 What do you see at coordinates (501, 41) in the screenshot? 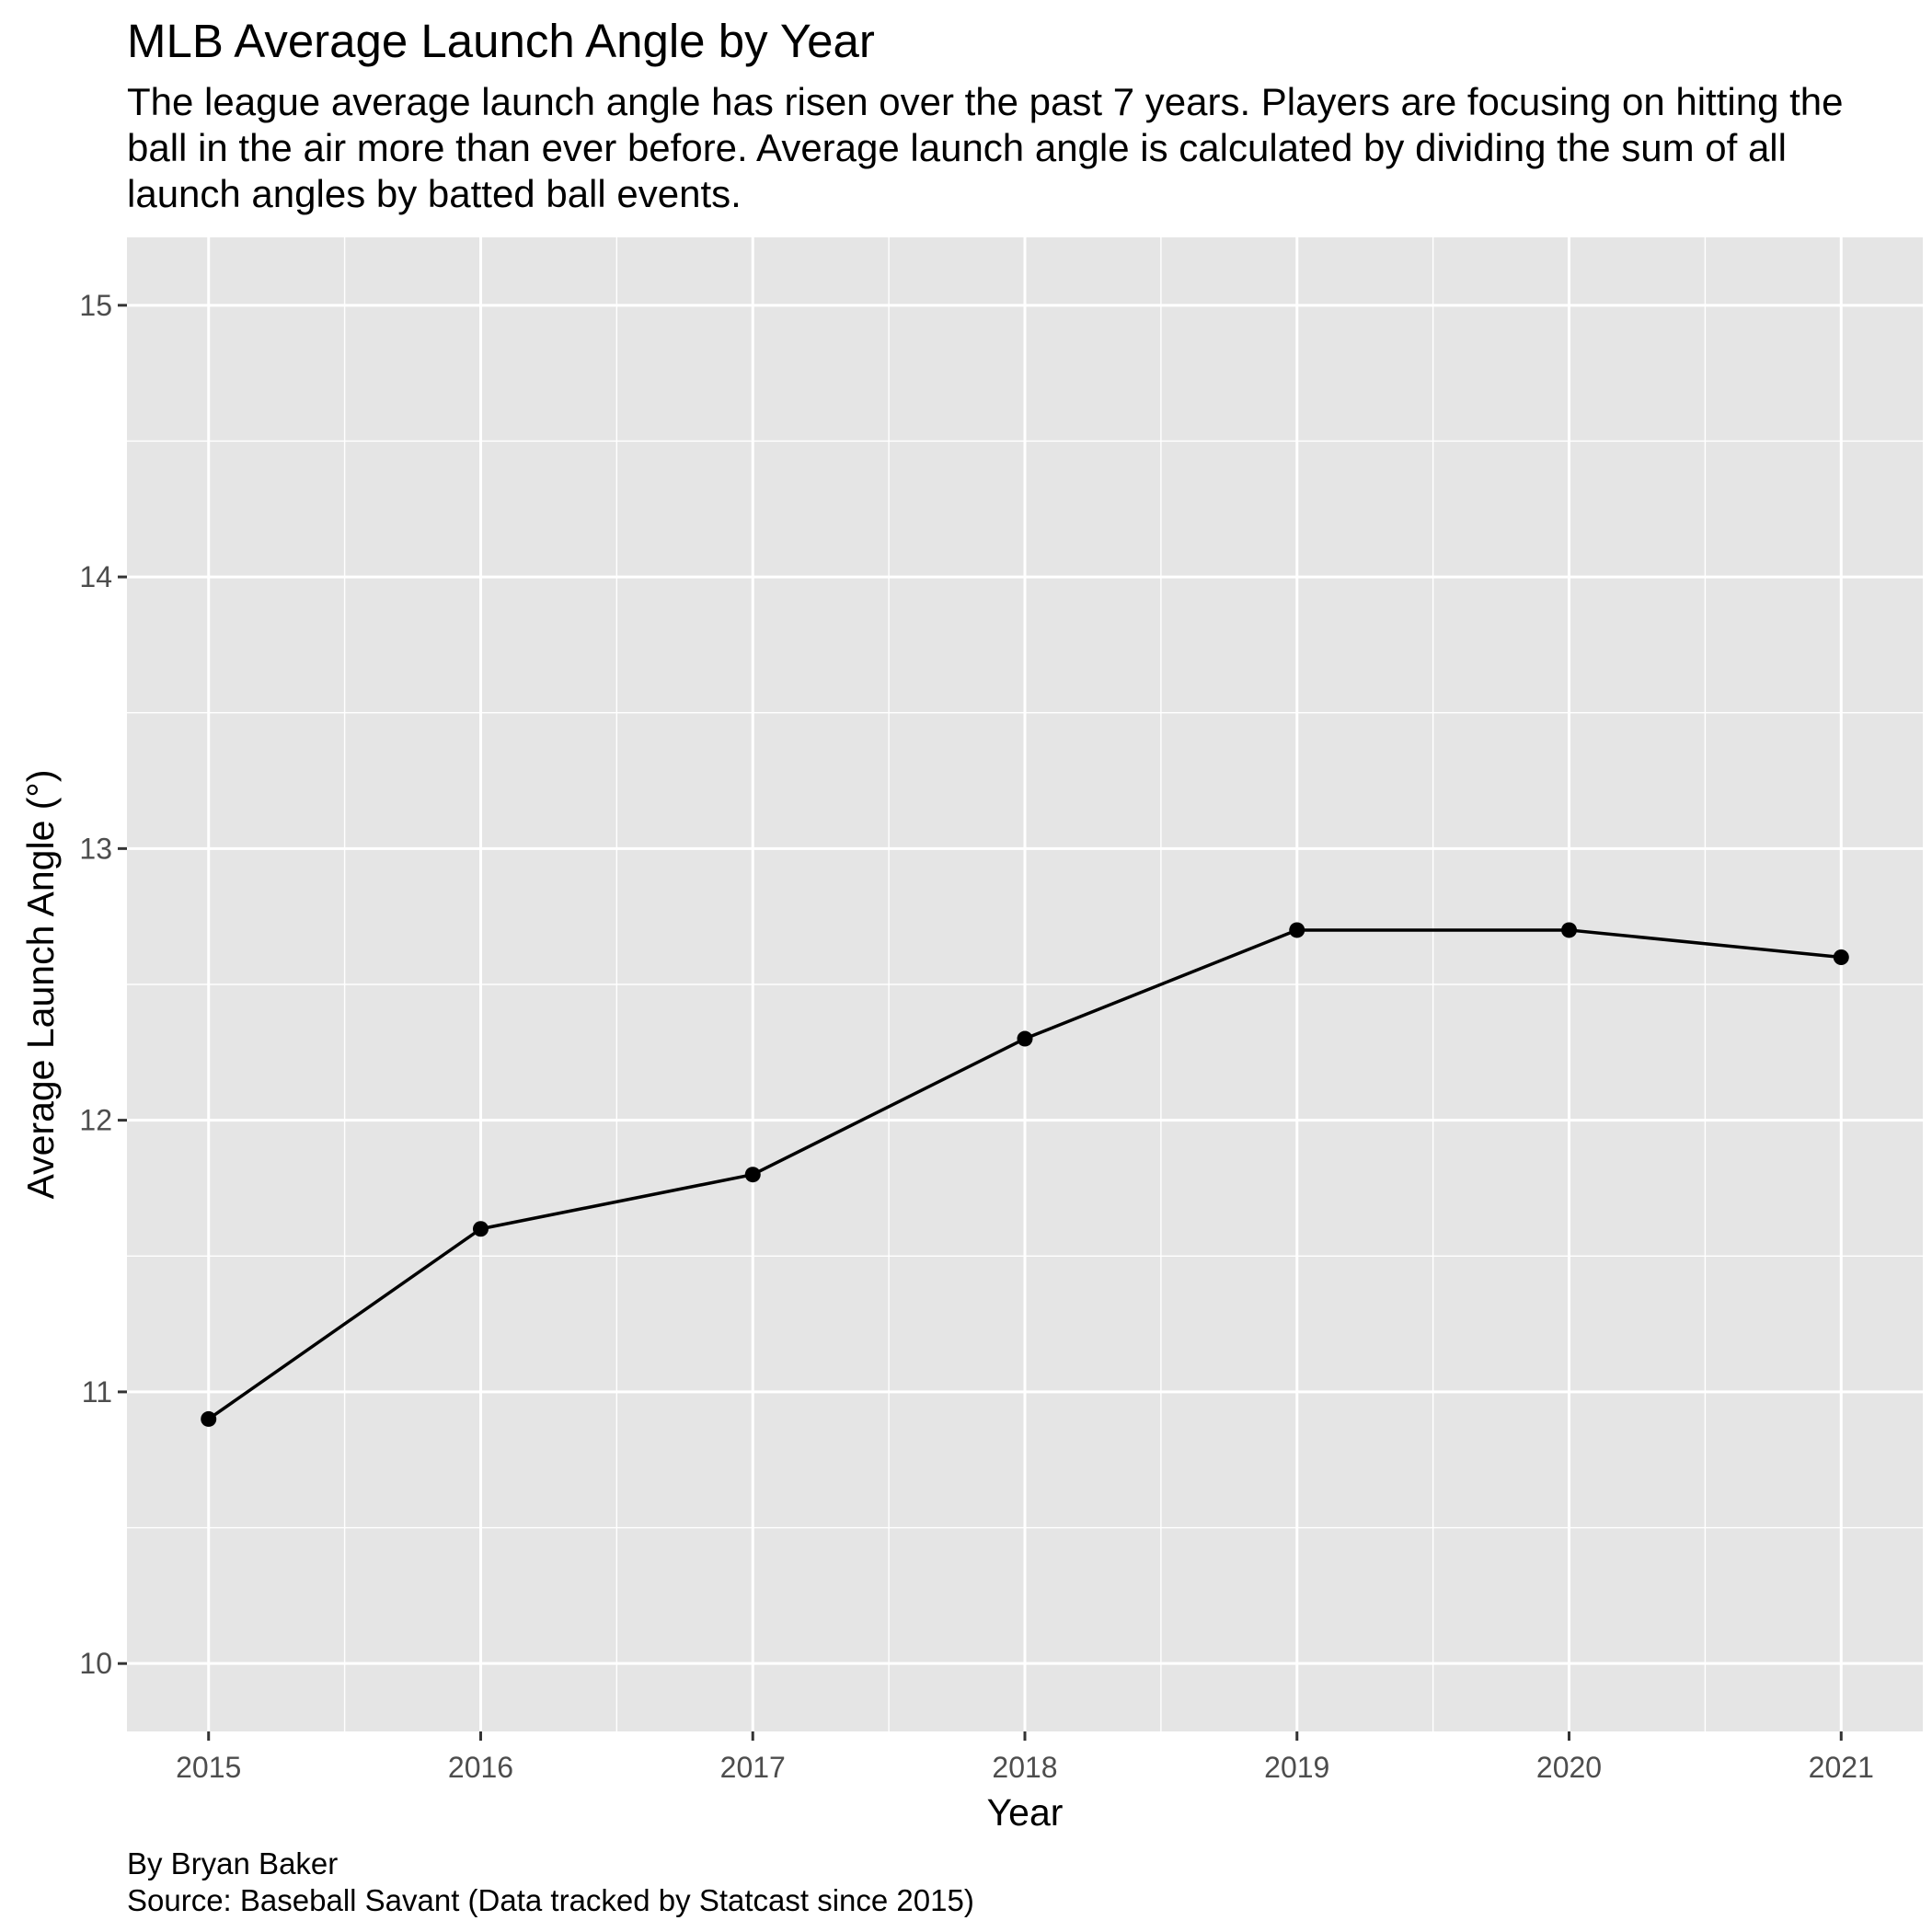
I see `chart-title: MLB Average Launch Angle by Year` at bounding box center [501, 41].